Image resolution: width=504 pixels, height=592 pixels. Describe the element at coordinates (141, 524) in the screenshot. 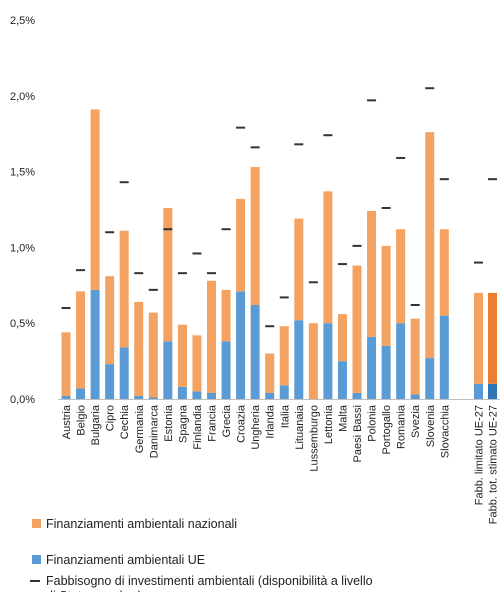

I see `legend-label-national: Finanziamenti ambientali nazionali` at that location.